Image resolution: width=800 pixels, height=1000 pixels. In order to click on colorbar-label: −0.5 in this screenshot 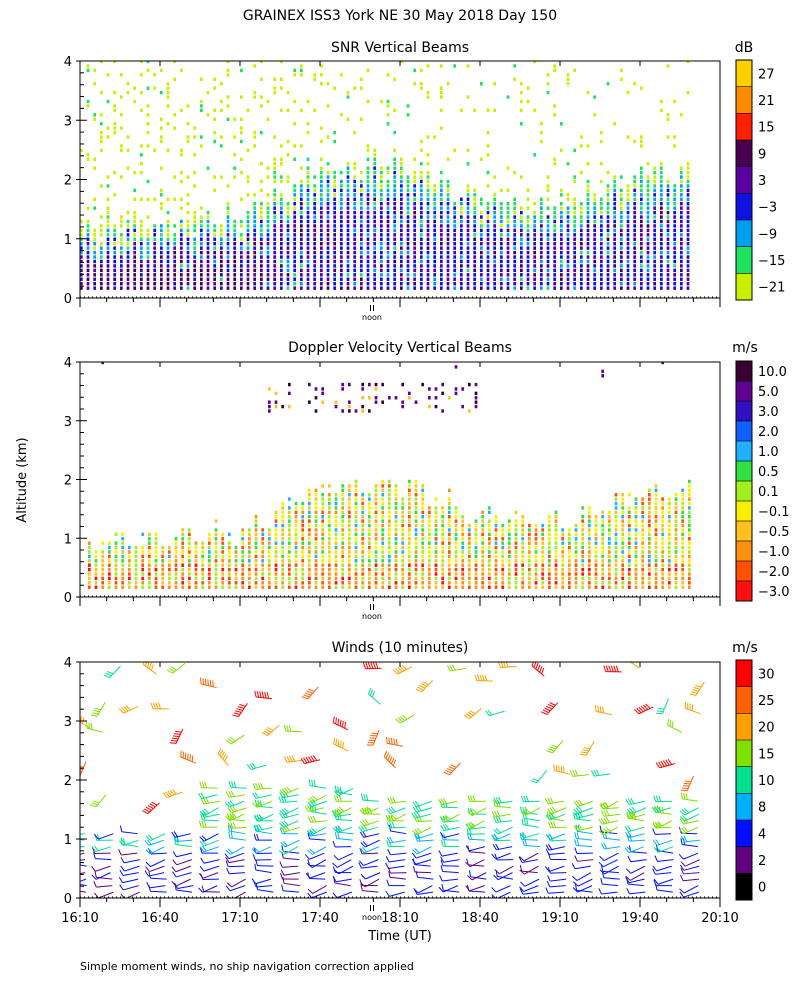, I will do `click(774, 532)`.